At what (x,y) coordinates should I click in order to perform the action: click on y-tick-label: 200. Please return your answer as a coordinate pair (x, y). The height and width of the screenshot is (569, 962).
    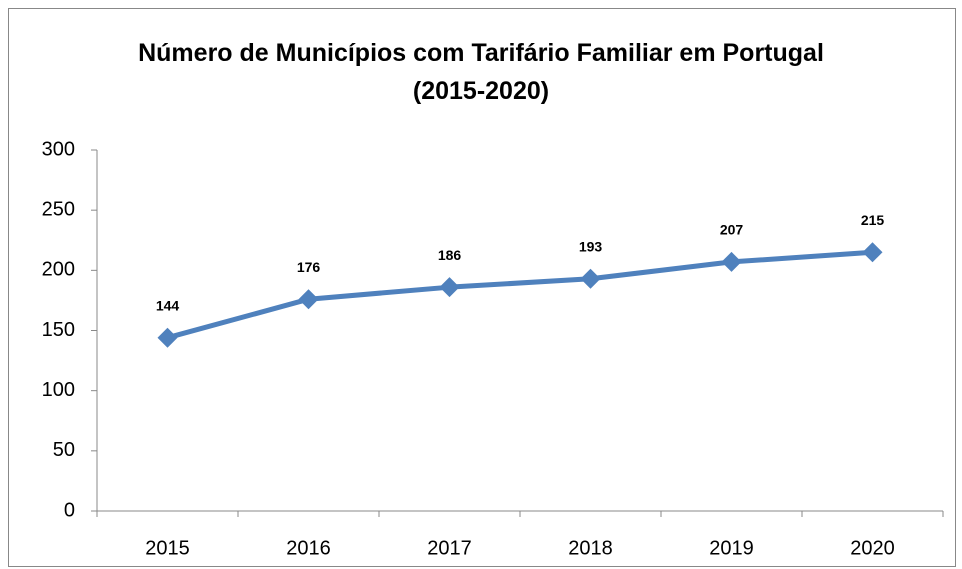
    Looking at the image, I should click on (58, 270).